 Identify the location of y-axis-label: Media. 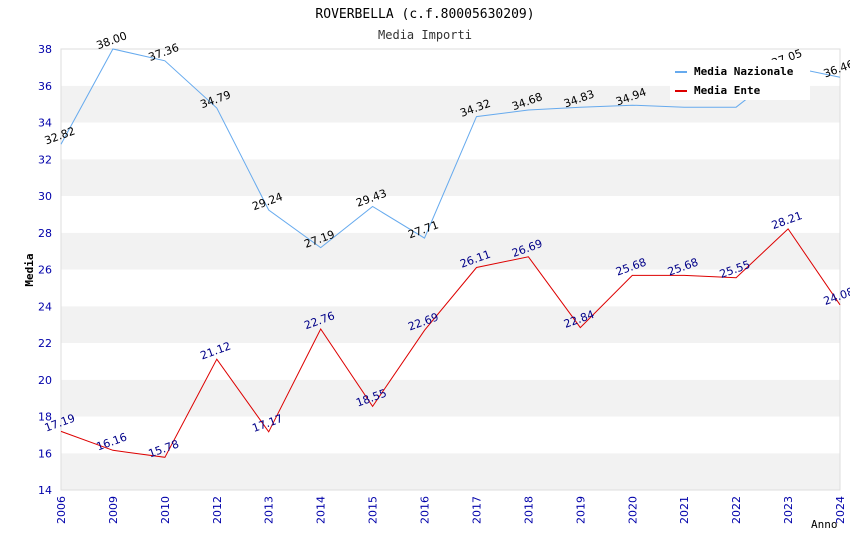
(29, 269).